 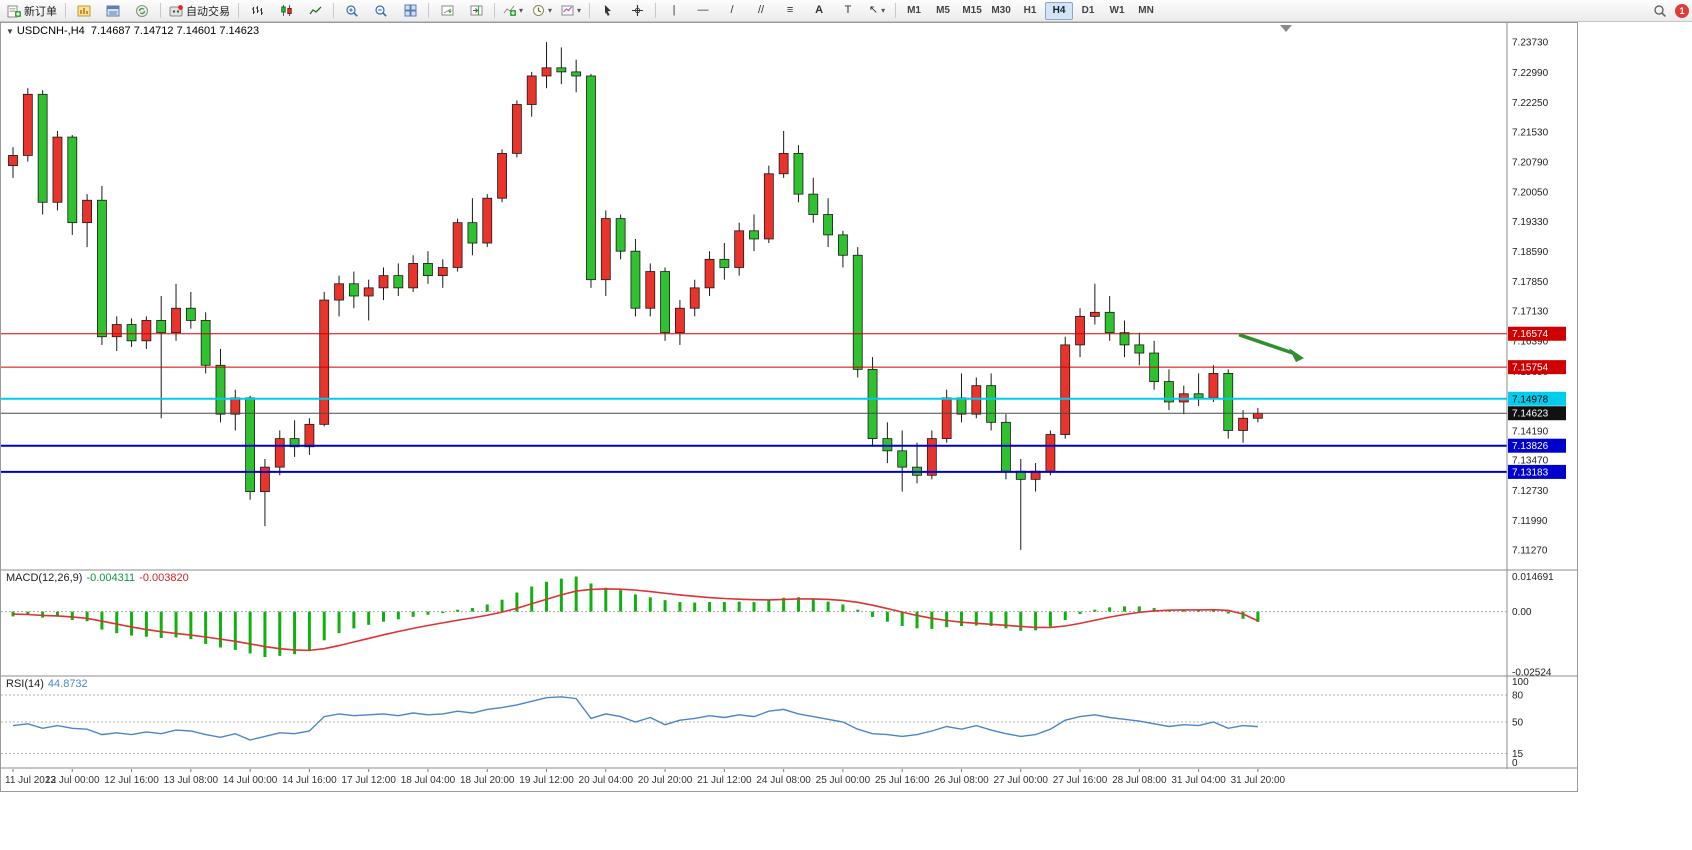 What do you see at coordinates (1532, 672) in the screenshot?
I see `macd-axis-label: -0.02524` at bounding box center [1532, 672].